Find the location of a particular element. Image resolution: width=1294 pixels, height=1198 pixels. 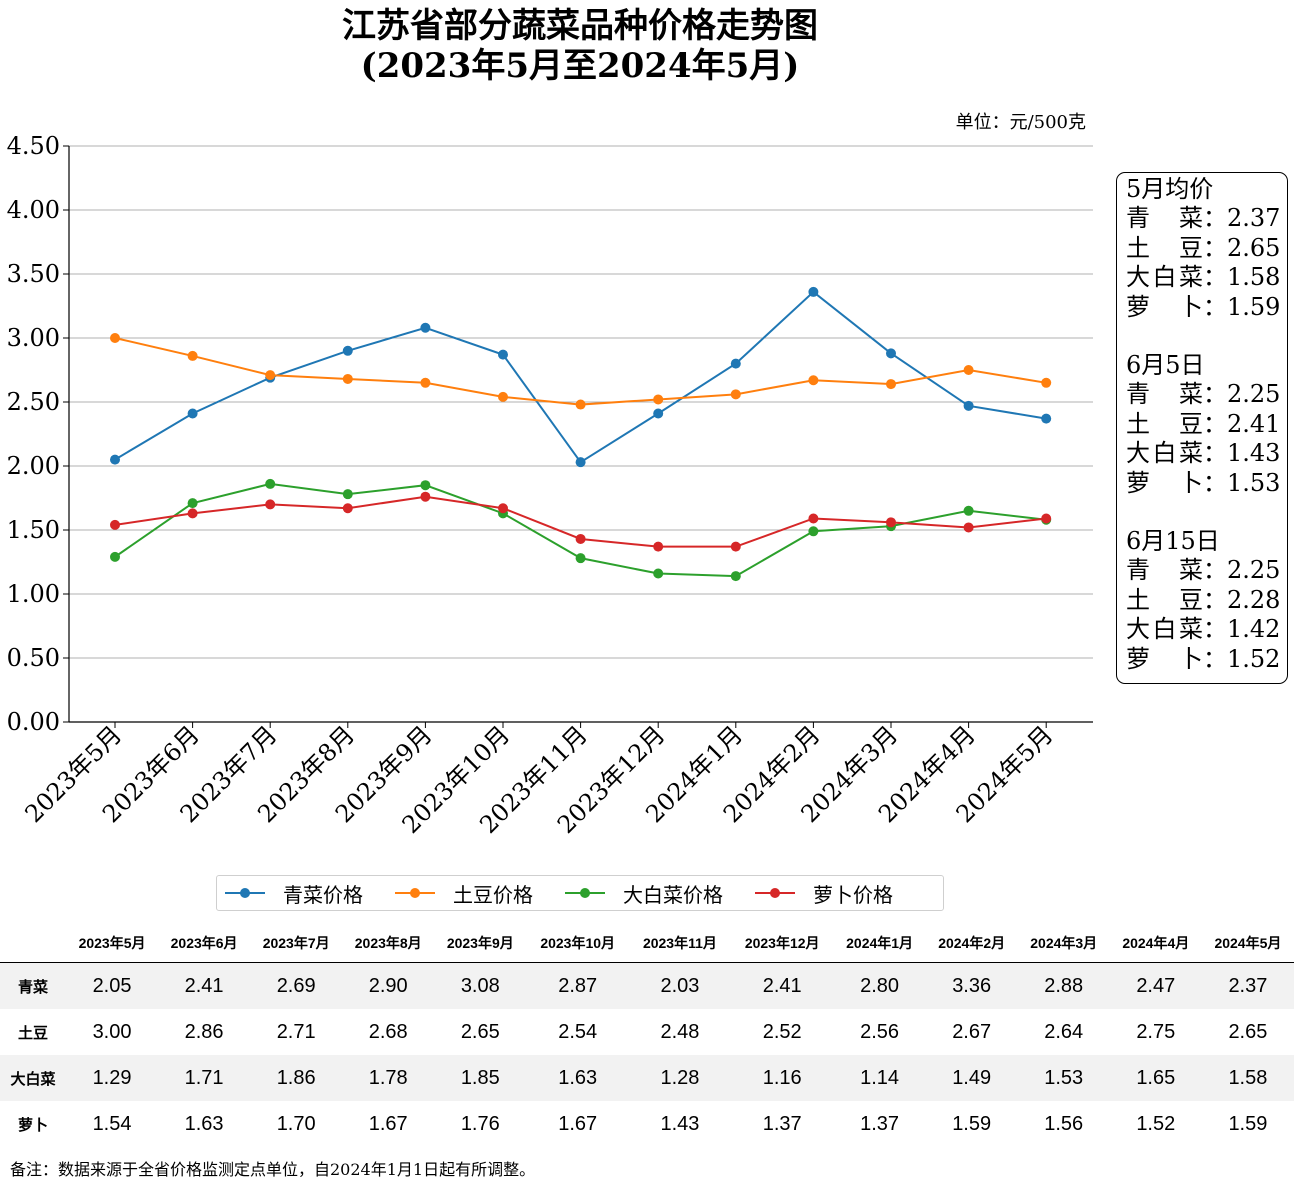

legend-label: 土豆价格 is located at coordinates (493, 894).